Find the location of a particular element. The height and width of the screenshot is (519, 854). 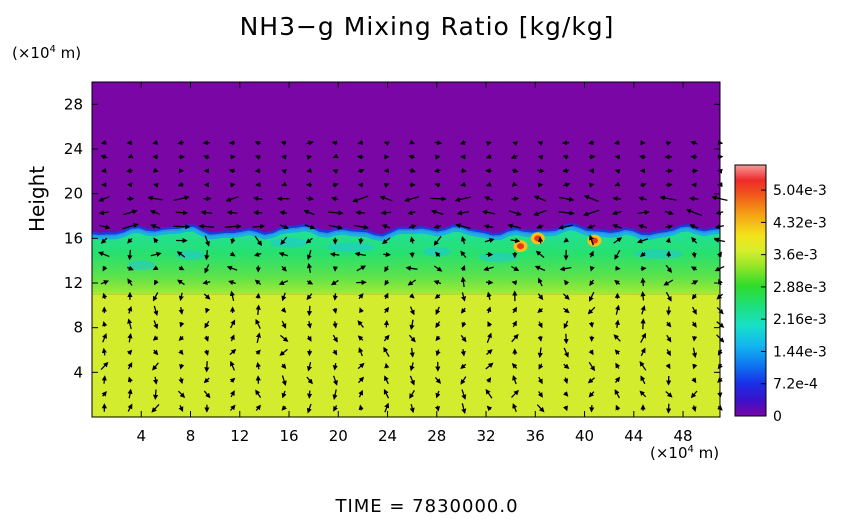

x-axis-unit: (×104 m) is located at coordinates (684, 453).